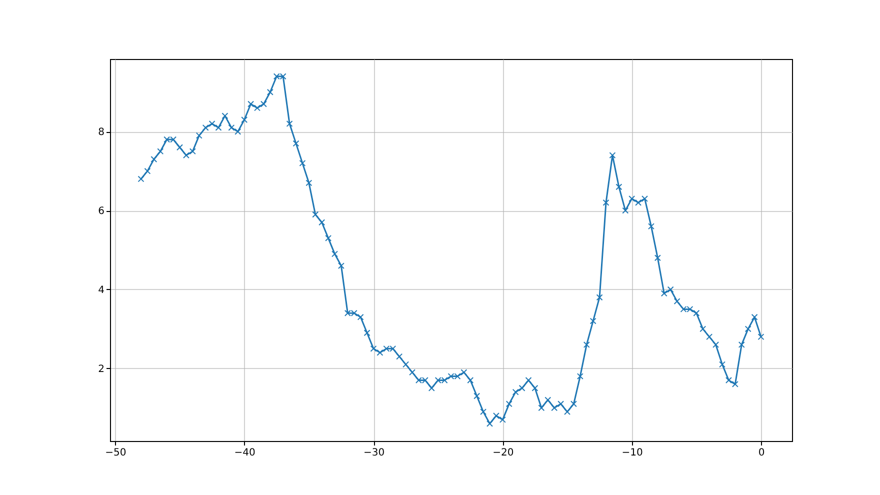 Image resolution: width=880 pixels, height=495 pixels. I want to click on x-tick-label: −50, so click(115, 453).